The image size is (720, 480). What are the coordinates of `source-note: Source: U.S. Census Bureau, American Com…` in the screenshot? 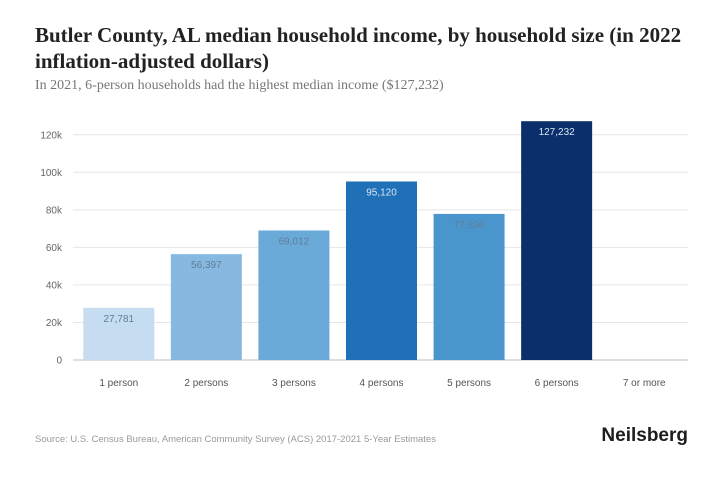 It's located at (235, 439).